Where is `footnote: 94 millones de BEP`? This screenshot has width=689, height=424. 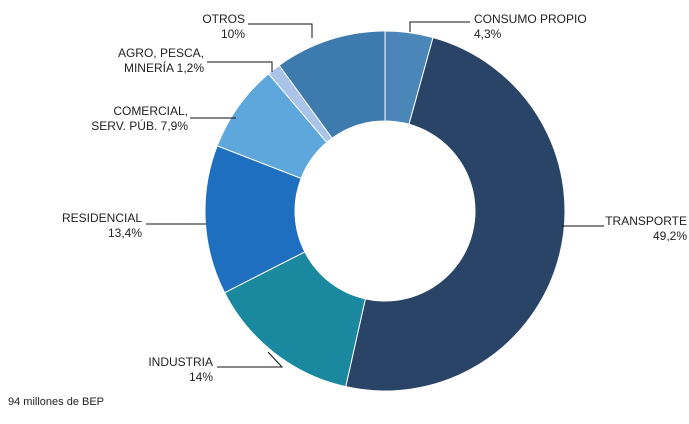 footnote: 94 millones de BEP is located at coordinates (56, 402).